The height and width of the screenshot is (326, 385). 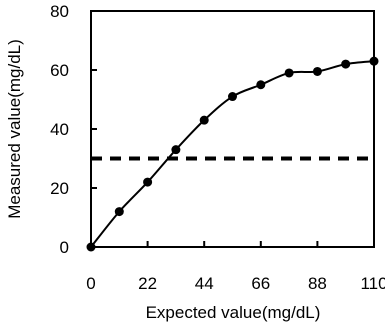 What do you see at coordinates (90, 283) in the screenshot?
I see `x-tick-label: 0` at bounding box center [90, 283].